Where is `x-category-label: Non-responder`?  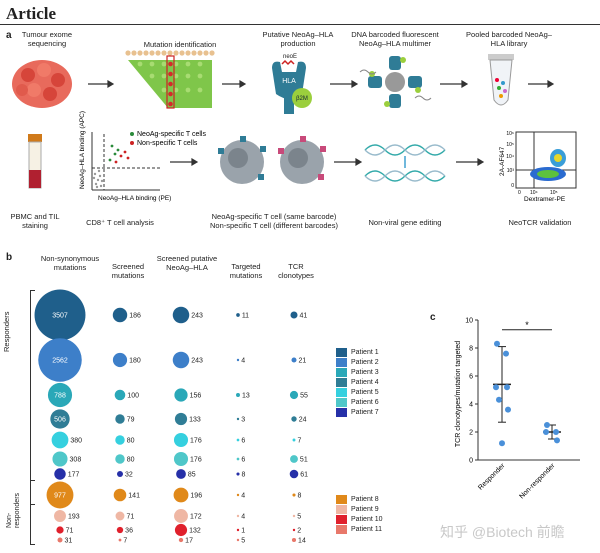
x-category-label: Non-responder is located at coordinates (537, 481).